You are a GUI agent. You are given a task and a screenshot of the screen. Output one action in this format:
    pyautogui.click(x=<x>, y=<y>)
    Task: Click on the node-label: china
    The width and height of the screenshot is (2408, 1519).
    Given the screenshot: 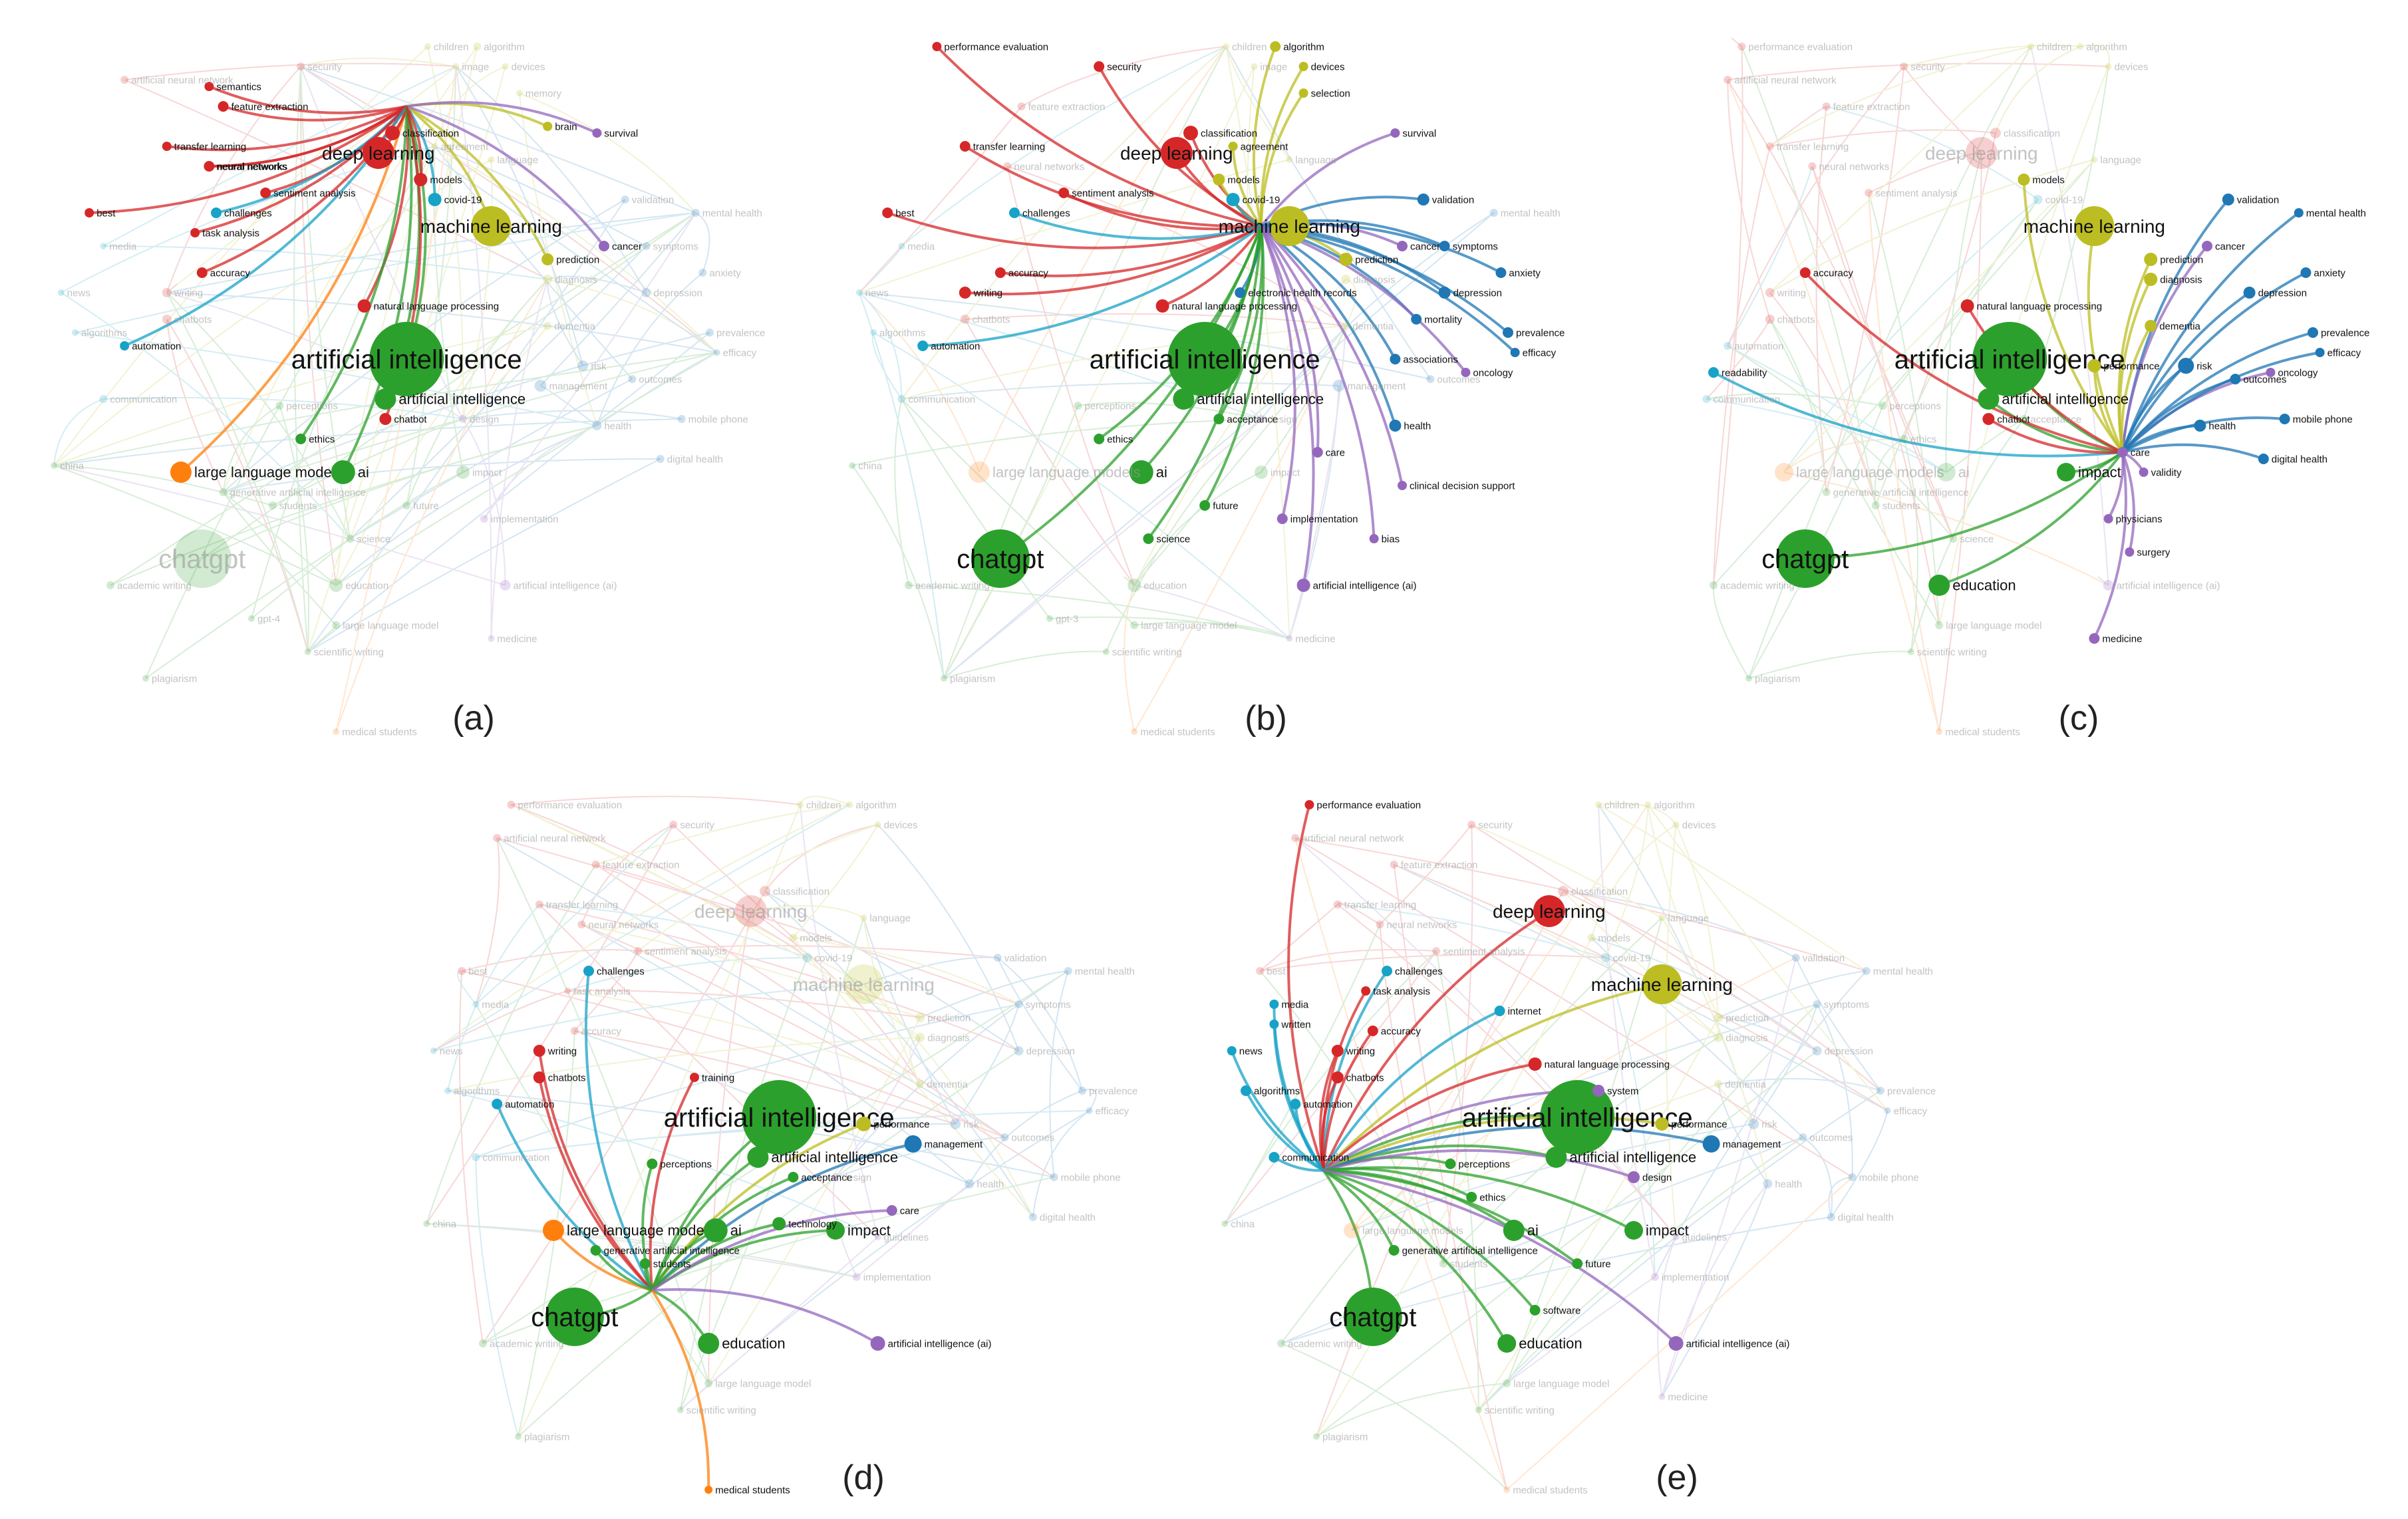 What is the action you would take?
    pyautogui.click(x=444, y=1224)
    